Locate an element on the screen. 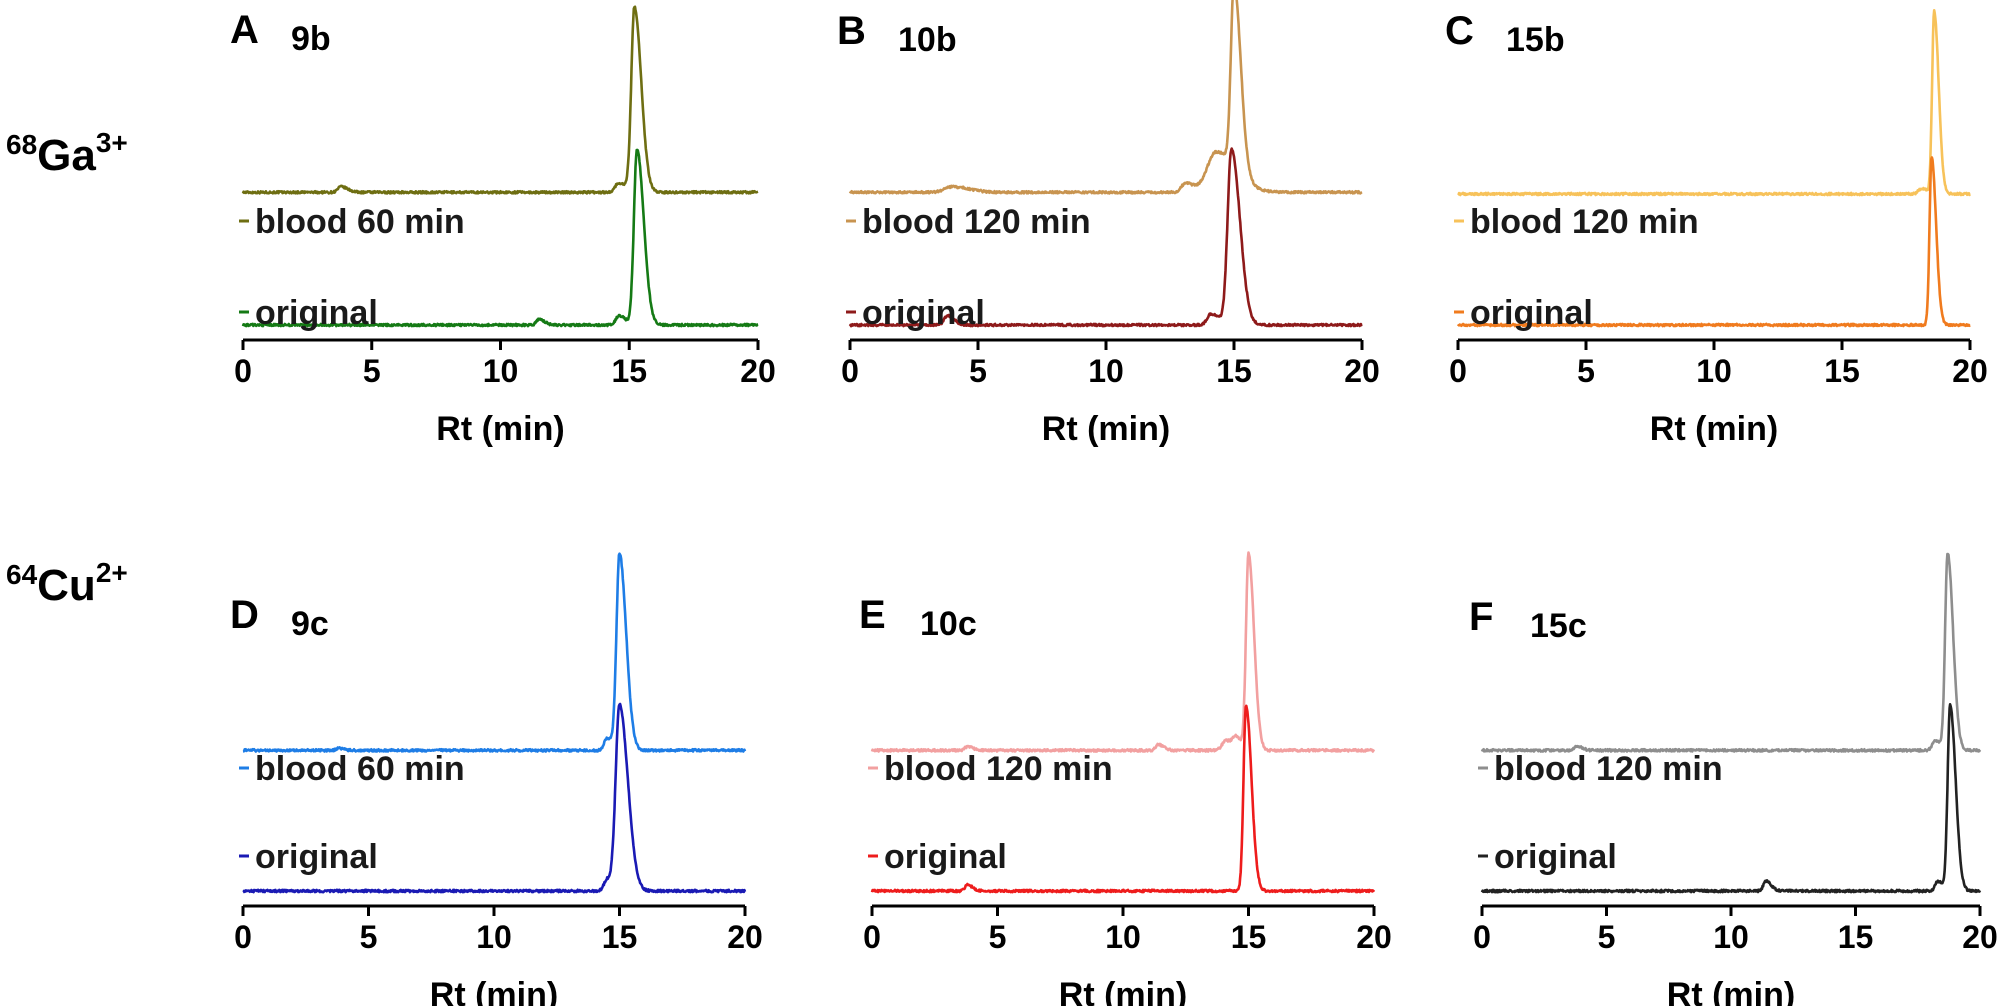  panel-letter: D is located at coordinates (244, 615).